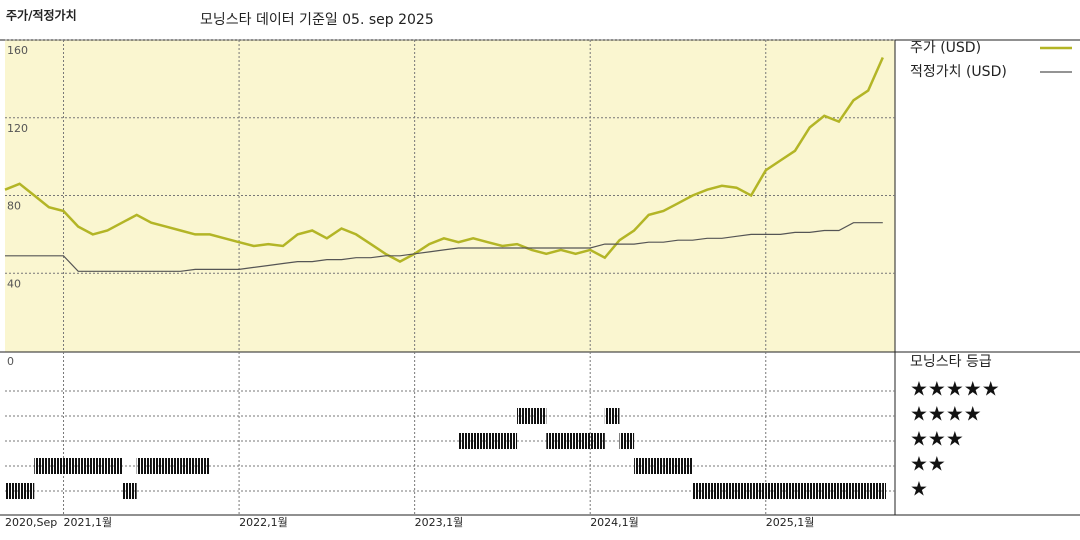 This screenshot has height=540, width=1080. I want to click on chart-title: 주가/적정가치, so click(41, 15).